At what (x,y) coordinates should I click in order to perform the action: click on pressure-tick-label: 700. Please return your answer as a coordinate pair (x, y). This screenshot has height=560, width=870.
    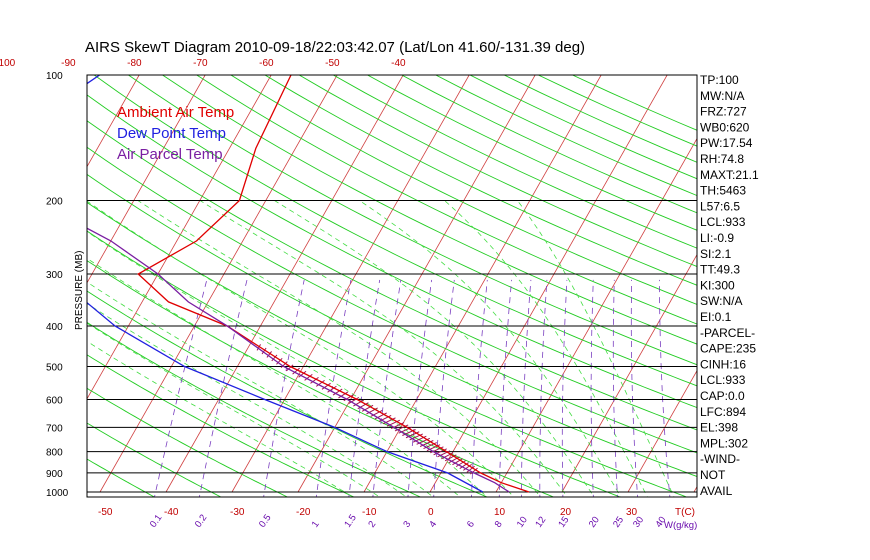
    Looking at the image, I should click on (54, 428).